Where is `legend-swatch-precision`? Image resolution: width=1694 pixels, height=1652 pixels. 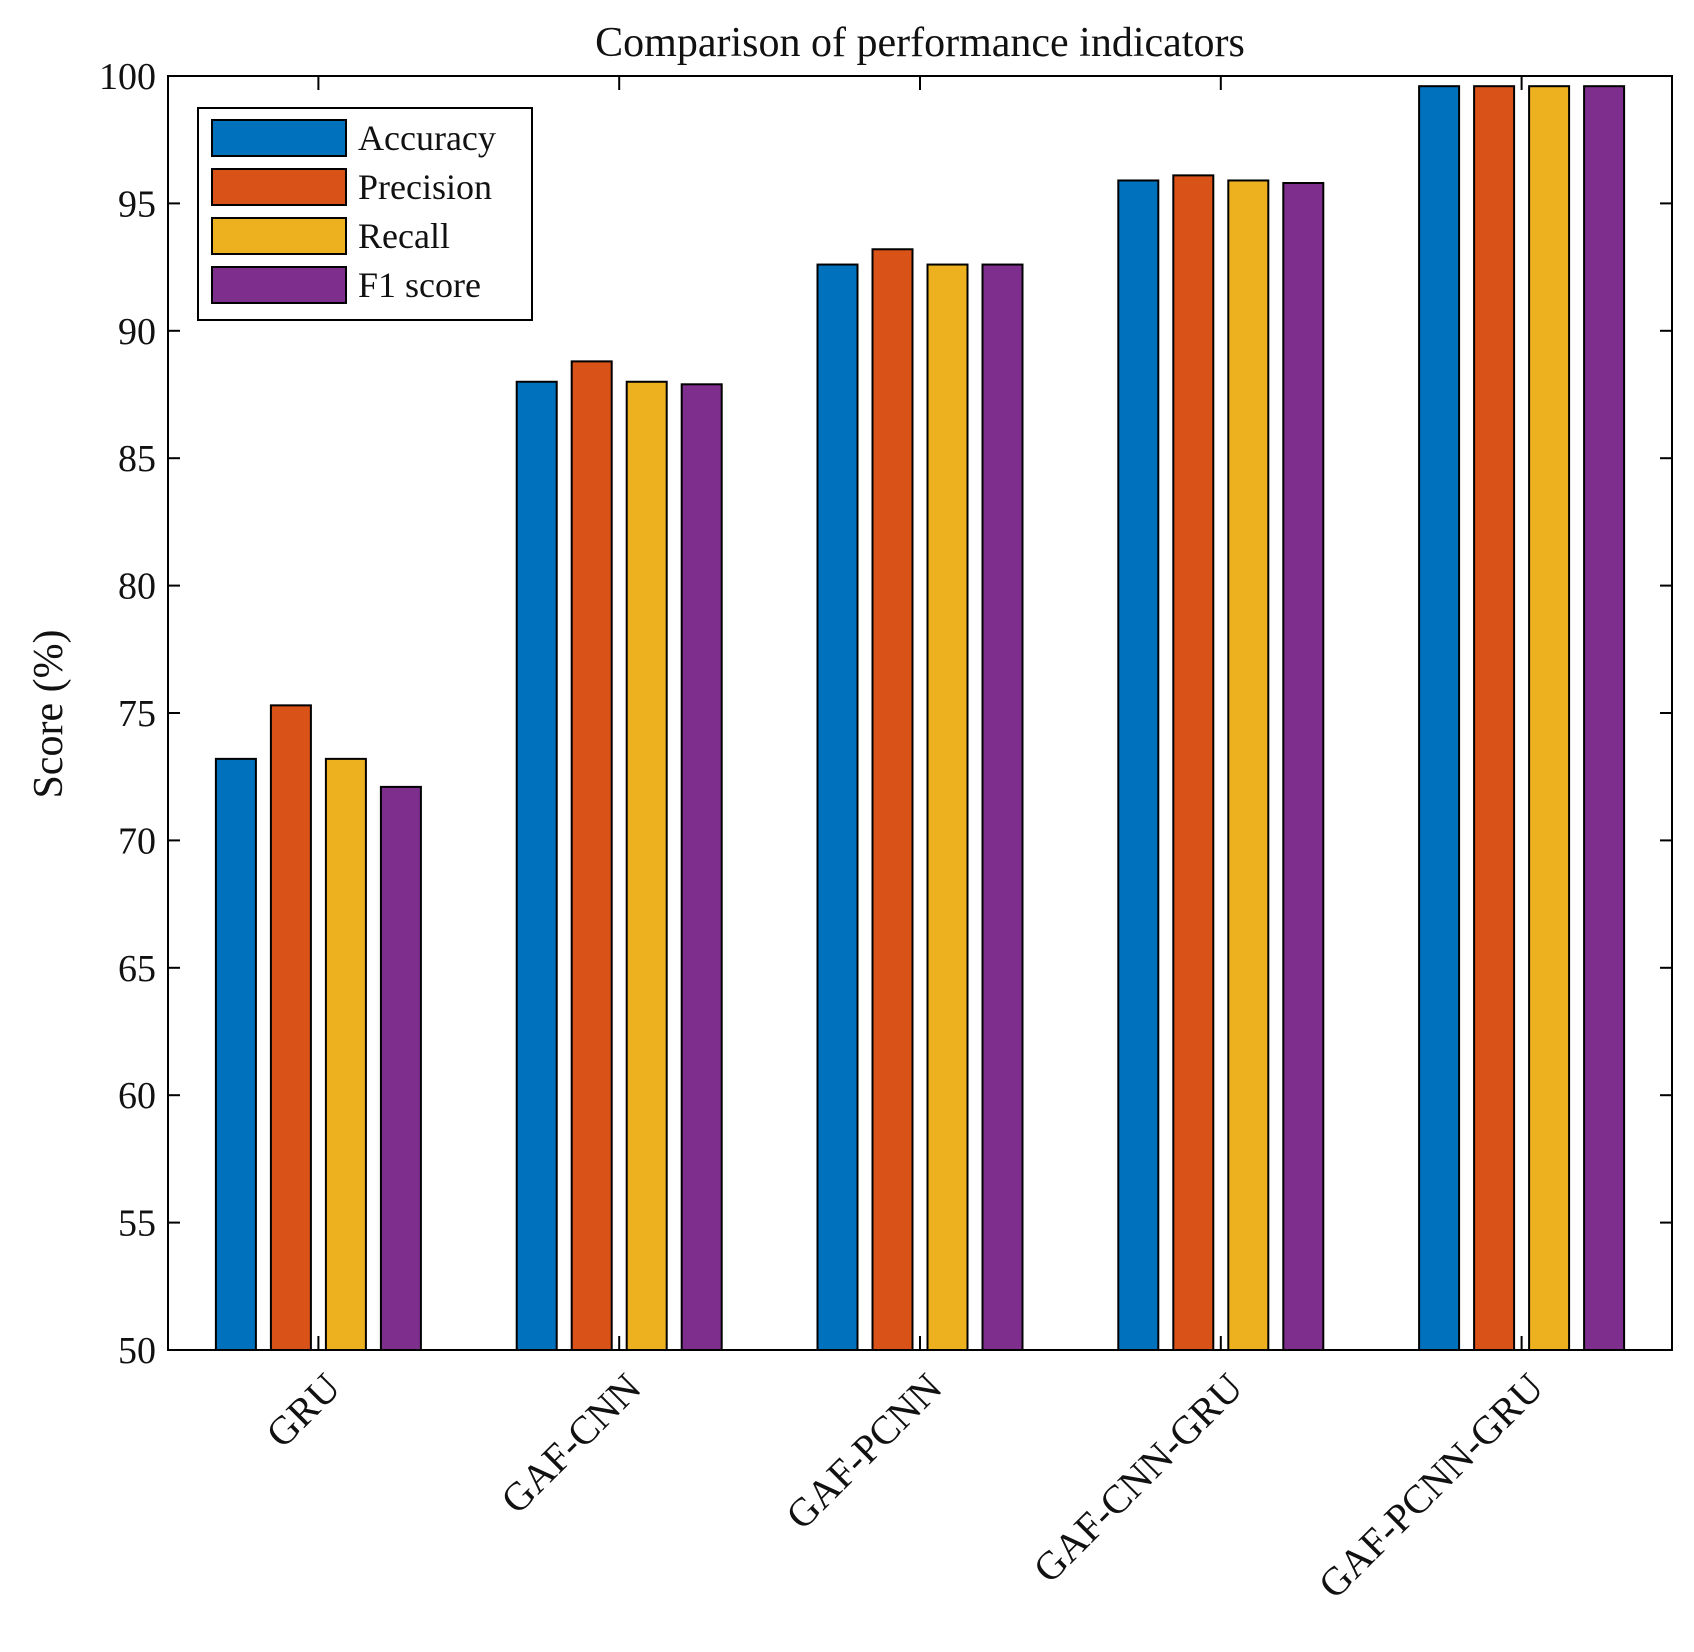 legend-swatch-precision is located at coordinates (279, 187).